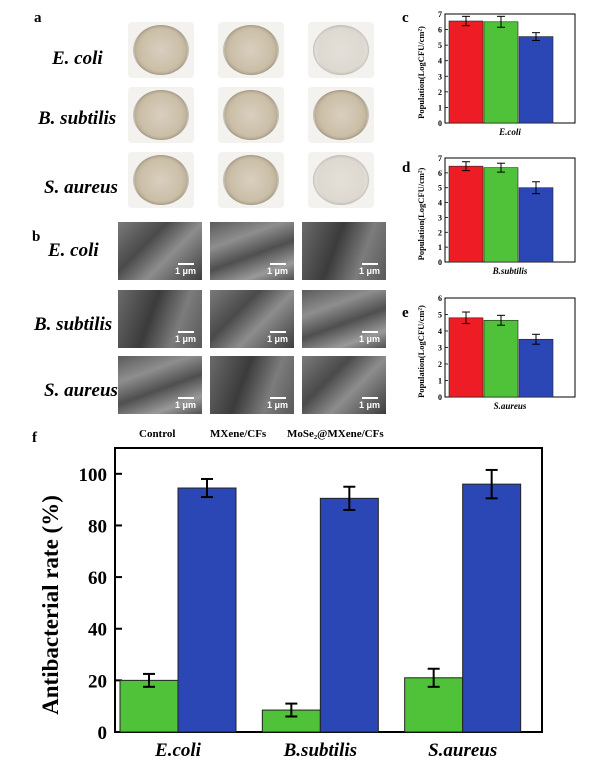  What do you see at coordinates (335, 434) in the screenshot?
I see `legend-mose2: MoSe₂@MXene/CFs` at bounding box center [335, 434].